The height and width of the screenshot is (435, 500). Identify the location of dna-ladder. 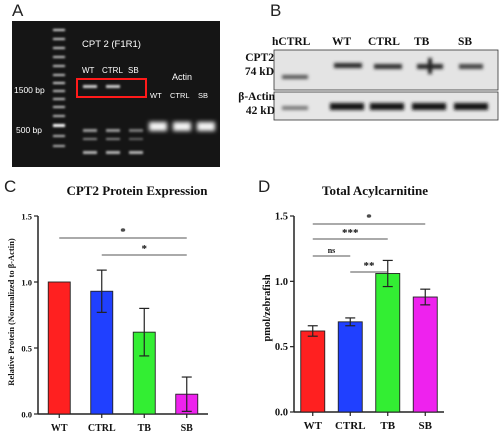
(59, 88).